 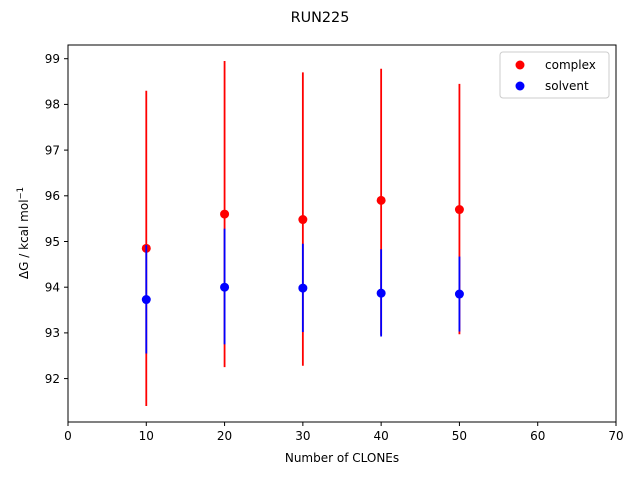 I want to click on y-tick-label: 95, so click(x=52, y=242).